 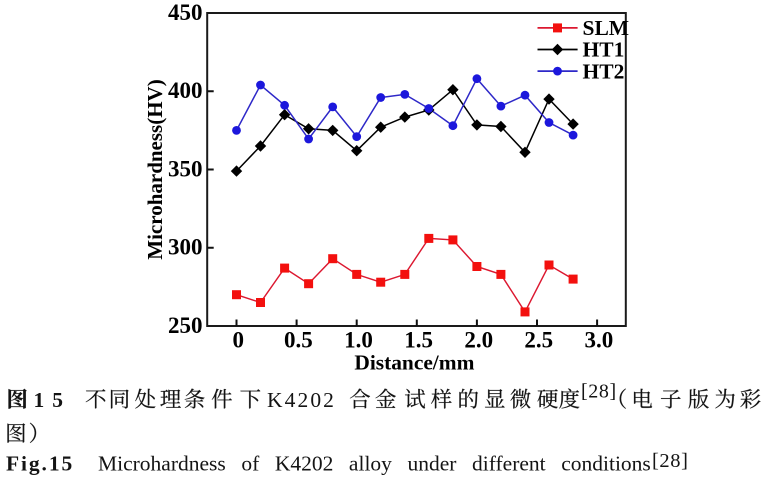 I want to click on svg-text: Fig.15, so click(x=40, y=464).